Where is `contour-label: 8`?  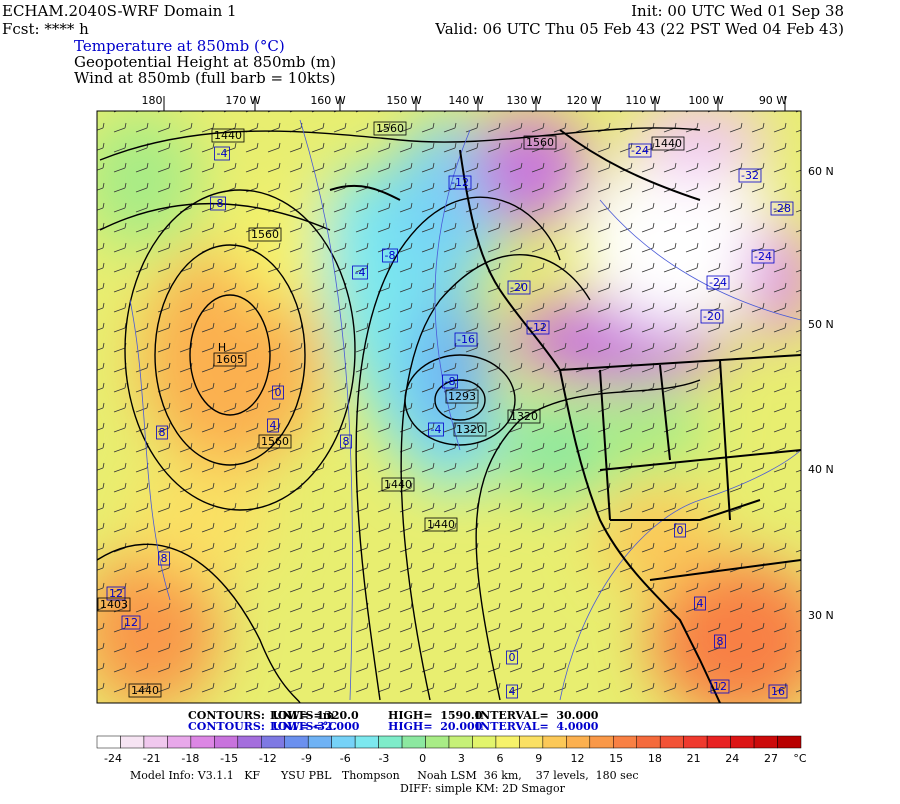
contour-label: 8 is located at coordinates (164, 558).